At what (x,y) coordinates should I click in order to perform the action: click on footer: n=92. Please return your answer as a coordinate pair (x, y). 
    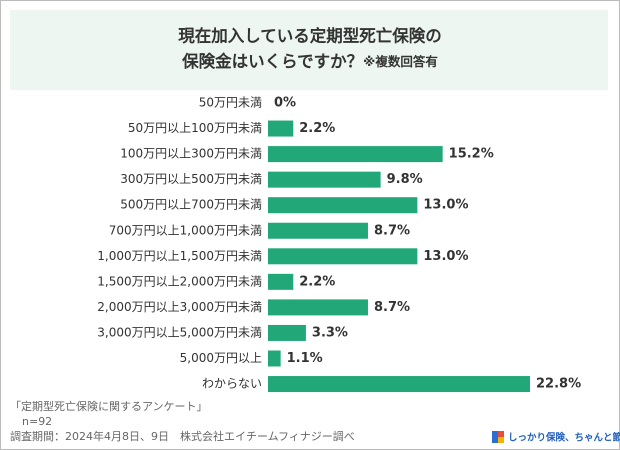
    Looking at the image, I should click on (37, 421).